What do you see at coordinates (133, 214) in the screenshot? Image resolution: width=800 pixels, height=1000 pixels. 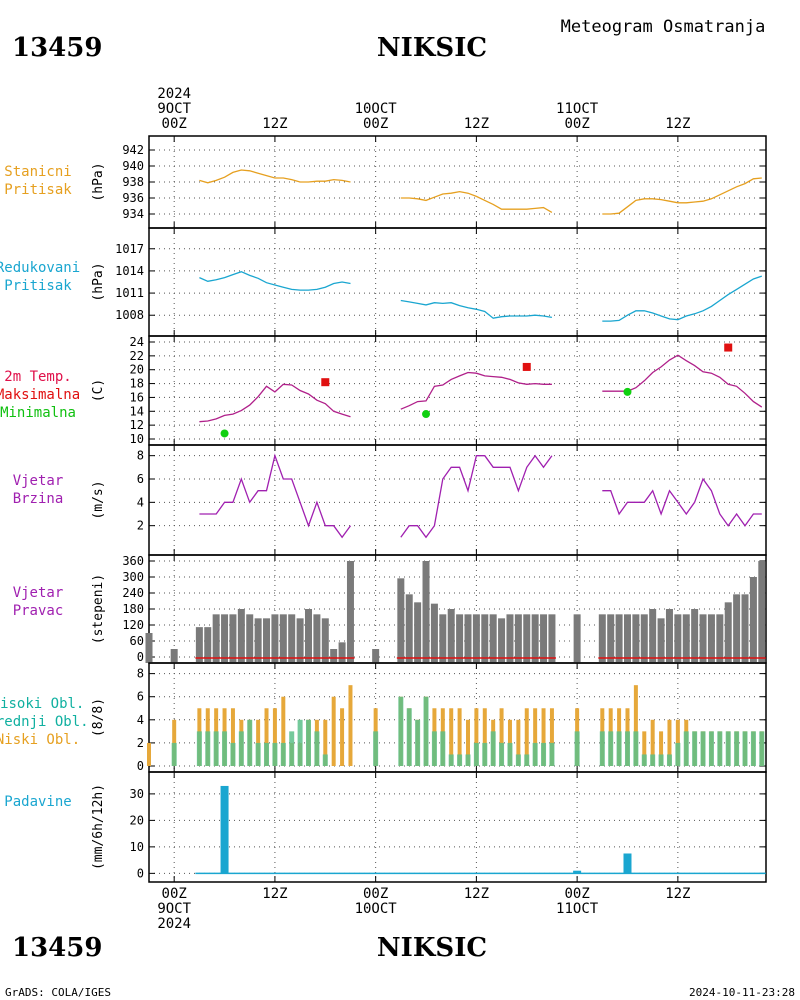 I see `y-tick-label: 934` at bounding box center [133, 214].